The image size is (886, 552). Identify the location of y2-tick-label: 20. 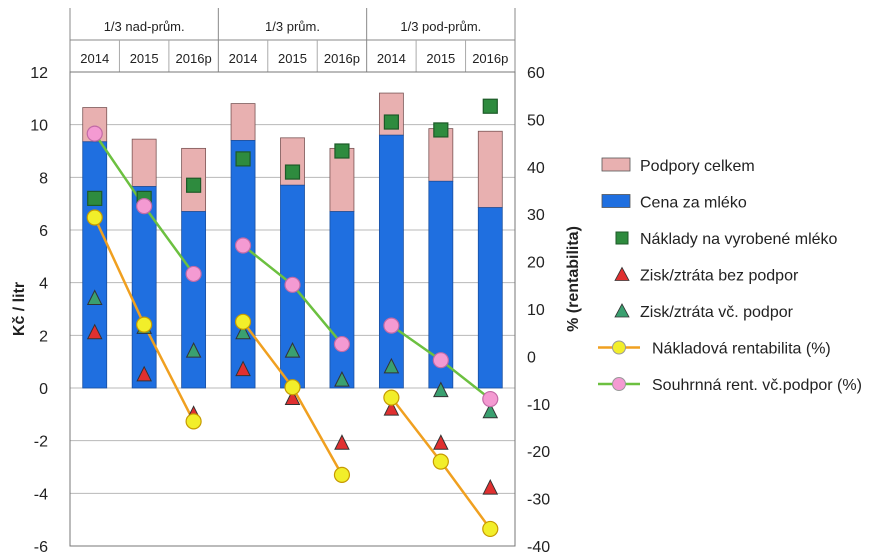
(536, 263).